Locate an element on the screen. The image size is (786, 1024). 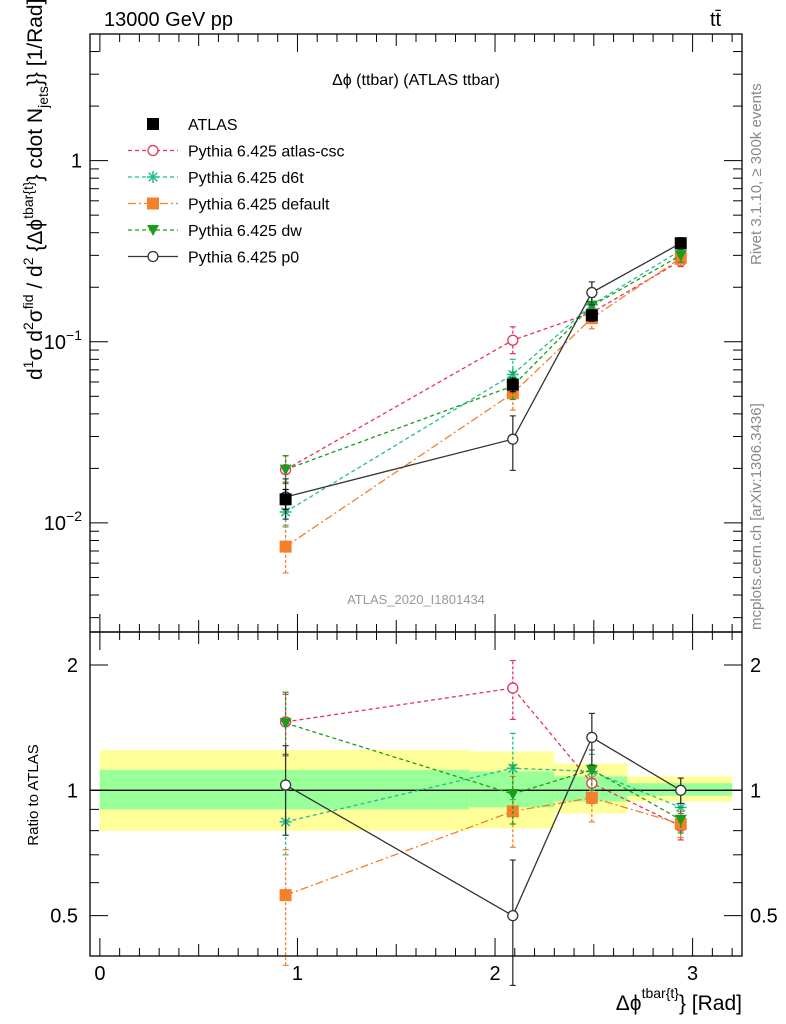
main-y-tick-labels: 10⁻² 10⁻¹ 1 is located at coordinates (63, 343).